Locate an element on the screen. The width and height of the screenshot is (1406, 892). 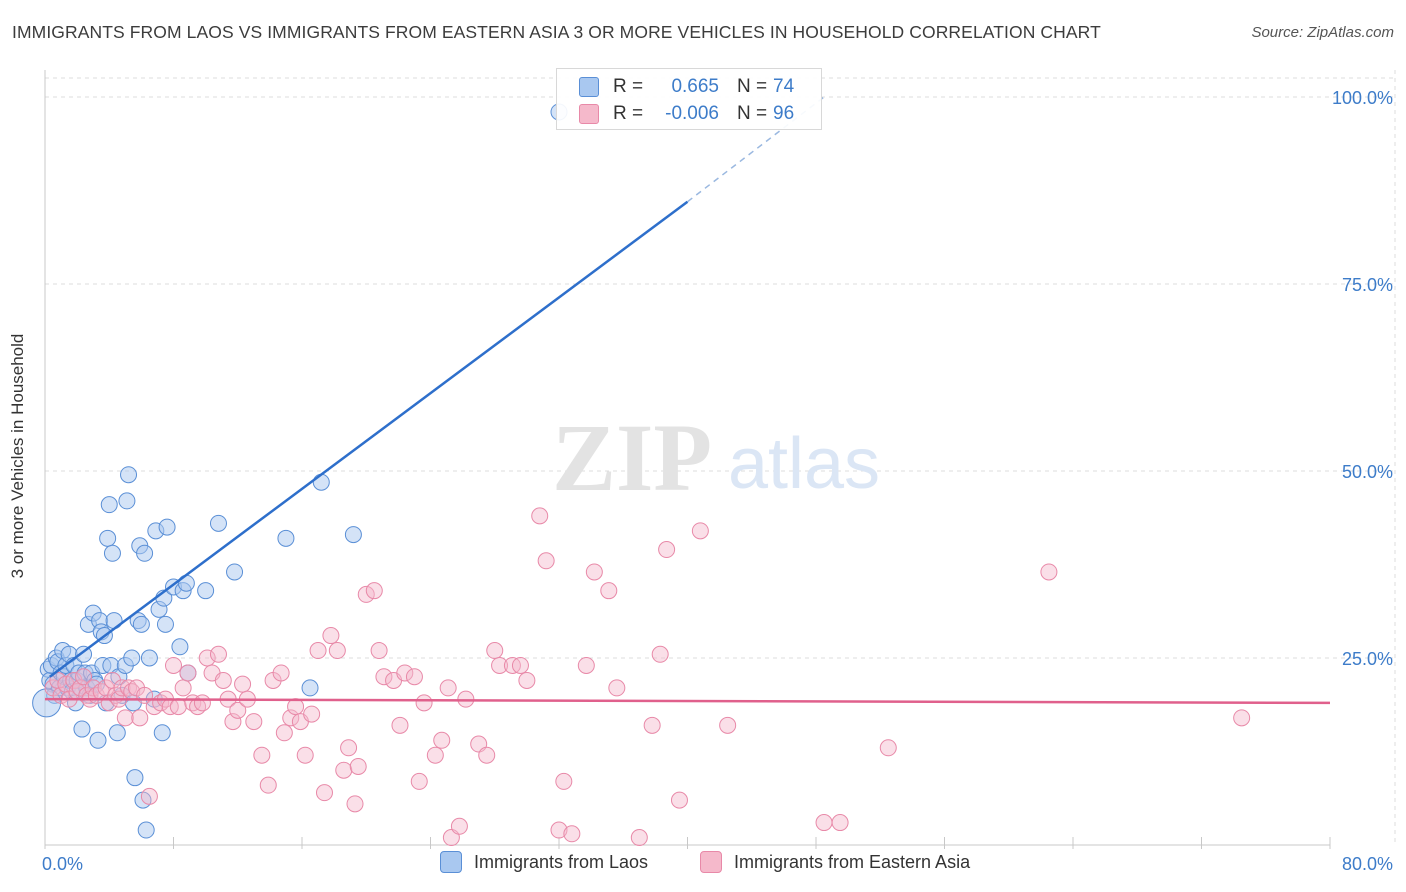
legend-row-eastern-asia: R = -0.006 N = 96 is located at coordinates (689, 114).